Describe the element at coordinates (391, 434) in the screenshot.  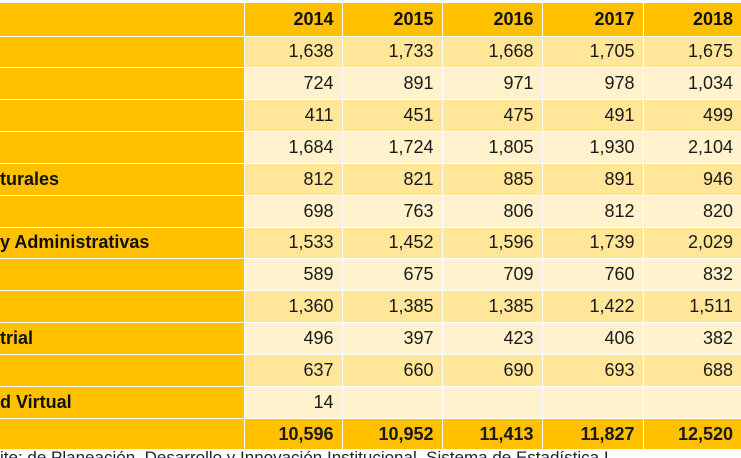
I see `total-cell: 10,952` at that location.